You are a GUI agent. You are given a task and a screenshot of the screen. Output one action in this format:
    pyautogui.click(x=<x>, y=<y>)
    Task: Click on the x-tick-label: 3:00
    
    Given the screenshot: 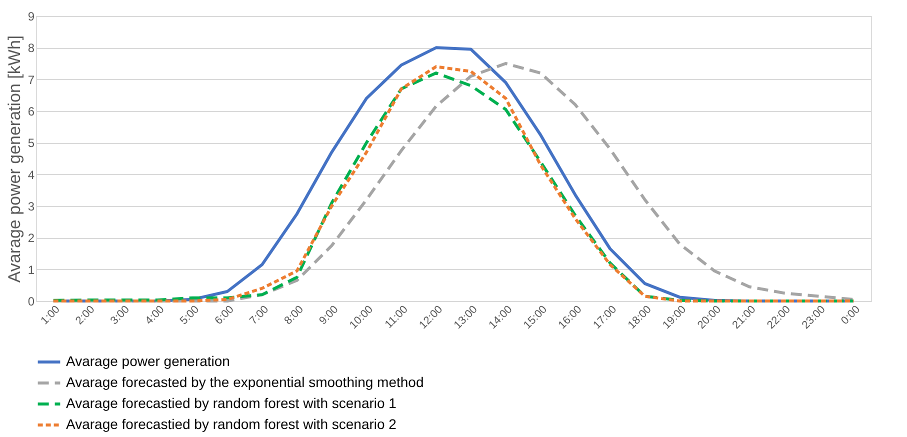 What is the action you would take?
    pyautogui.click(x=120, y=316)
    